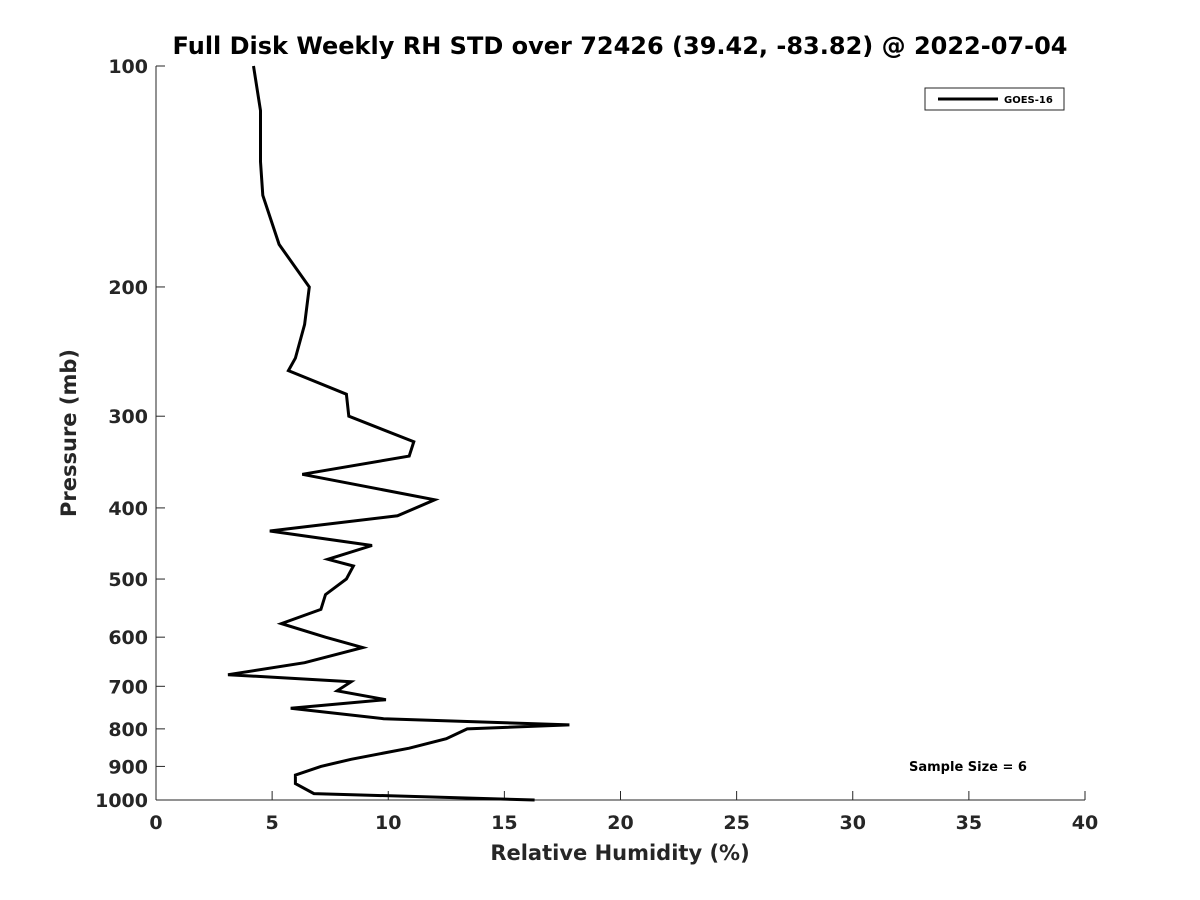 The height and width of the screenshot is (900, 1200). Describe the element at coordinates (128, 687) in the screenshot. I see `y-tick-label: 700` at that location.